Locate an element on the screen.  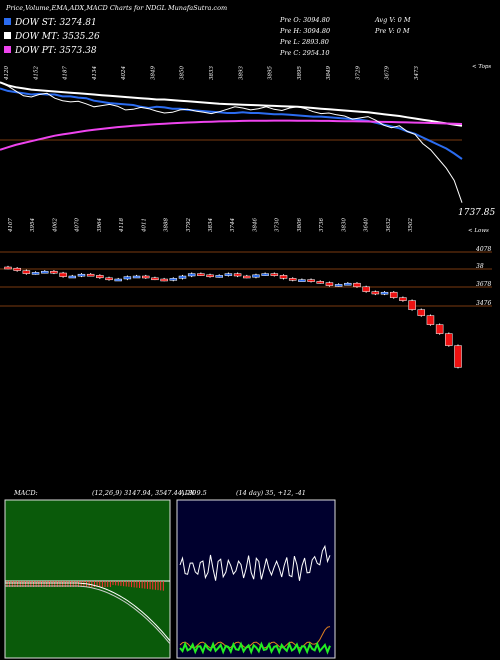
top-tick-label: 4120 is located at coordinates (7, 73).